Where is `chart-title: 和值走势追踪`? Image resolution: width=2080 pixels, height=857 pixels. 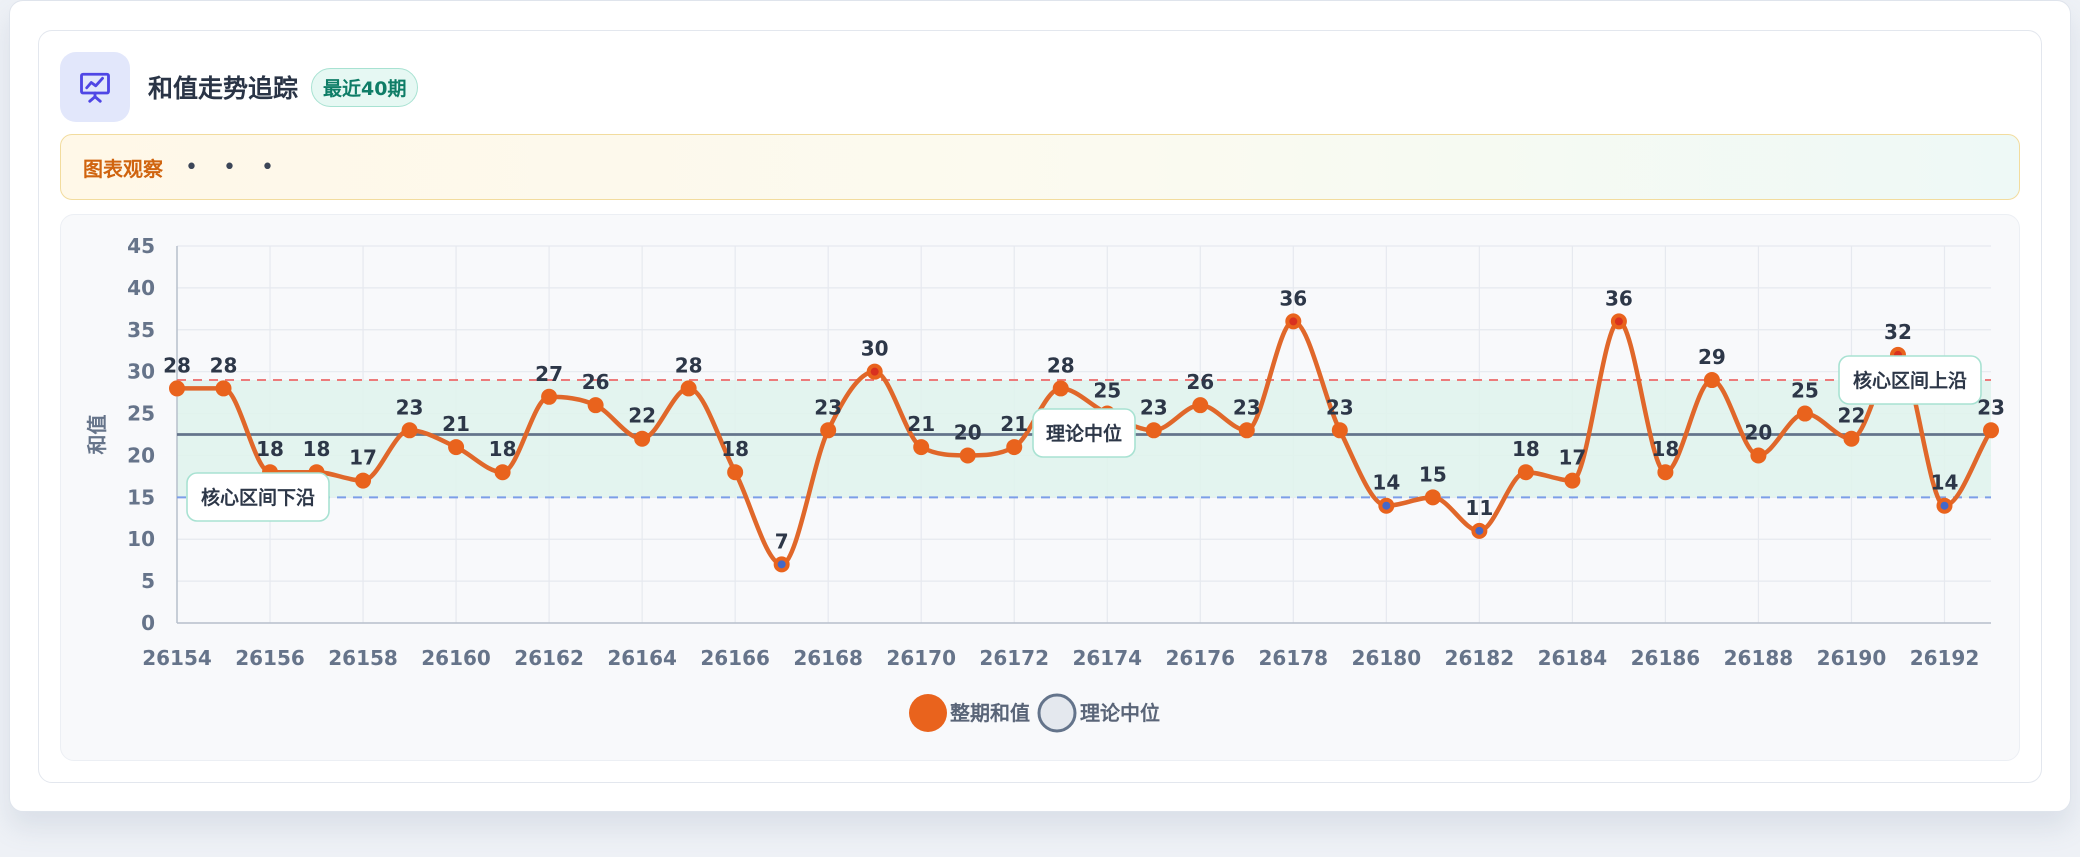
chart-title: 和值走势追踪 is located at coordinates (223, 88).